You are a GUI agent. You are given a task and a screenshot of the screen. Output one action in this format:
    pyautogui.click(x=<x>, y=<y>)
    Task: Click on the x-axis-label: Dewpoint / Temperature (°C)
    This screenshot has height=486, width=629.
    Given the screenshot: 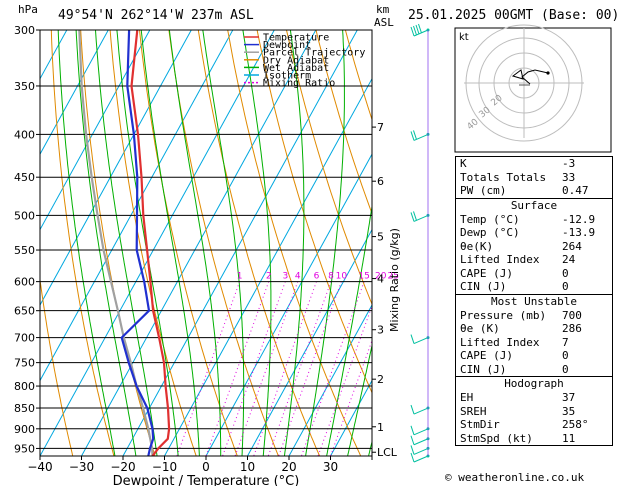 What is the action you would take?
    pyautogui.click(x=206, y=480)
    